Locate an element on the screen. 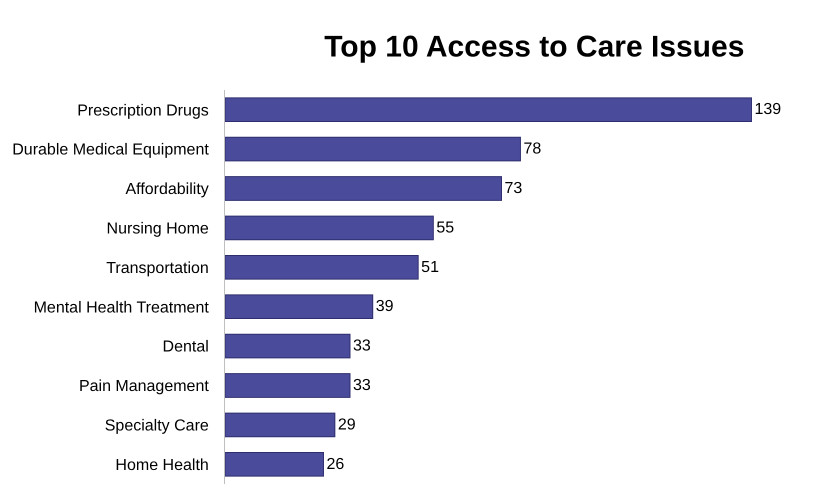 The width and height of the screenshot is (822, 504). y-tick-label: Home Health is located at coordinates (162, 465).